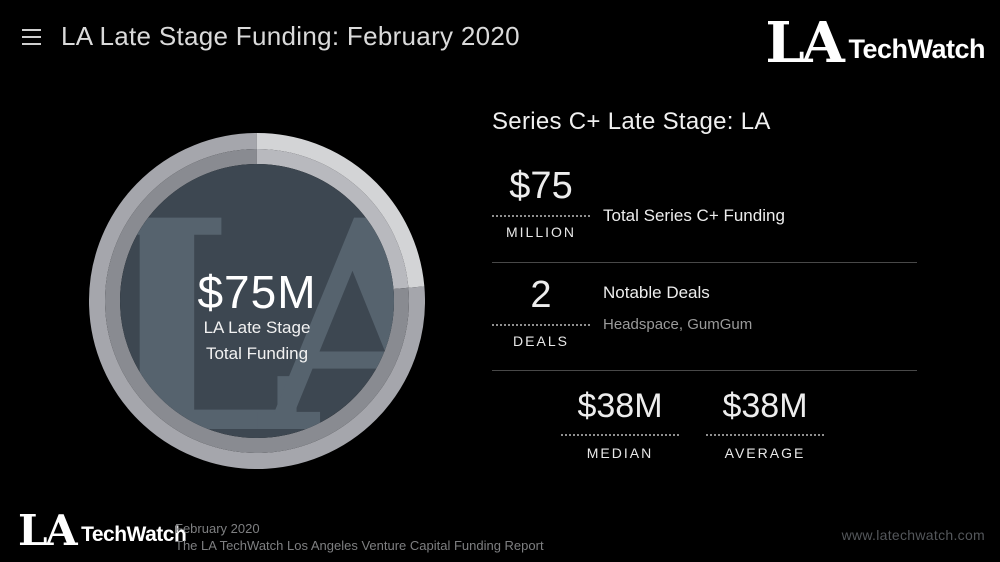 The width and height of the screenshot is (1000, 562). I want to click on footer-latechwatch-logo: LA TechWatch, so click(102, 530).